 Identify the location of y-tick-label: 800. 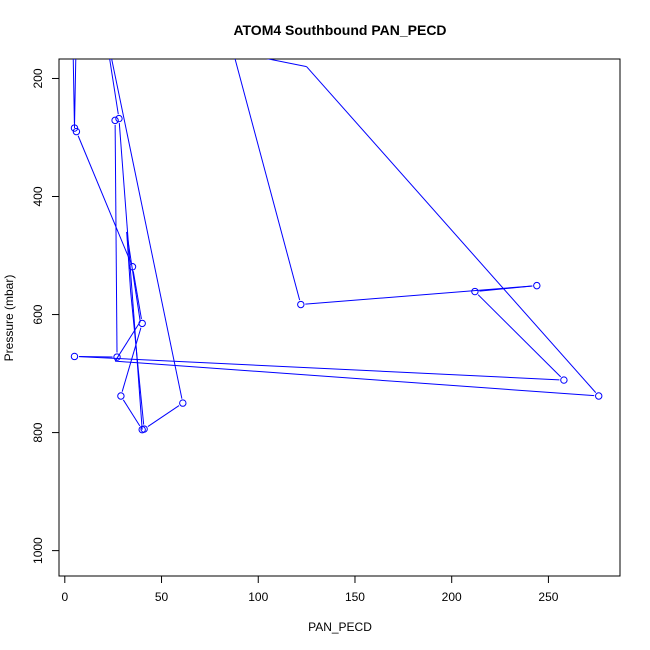
(38, 432).